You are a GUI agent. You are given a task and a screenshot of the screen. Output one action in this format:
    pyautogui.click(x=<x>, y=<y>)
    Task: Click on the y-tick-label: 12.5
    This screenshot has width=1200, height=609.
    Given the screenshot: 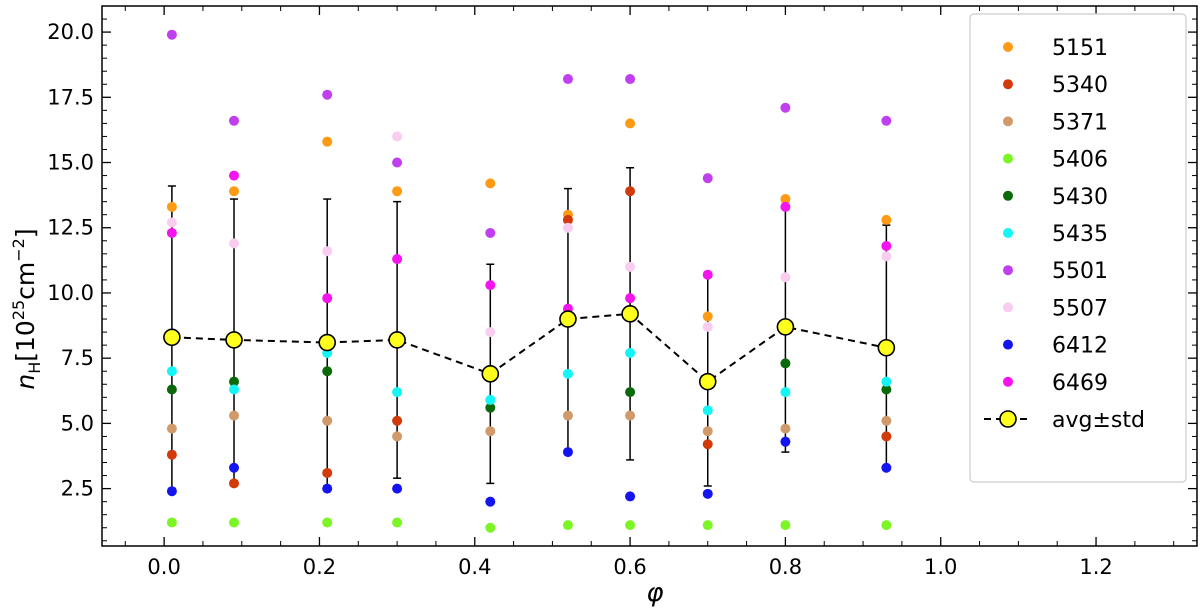 What is the action you would take?
    pyautogui.click(x=70, y=228)
    